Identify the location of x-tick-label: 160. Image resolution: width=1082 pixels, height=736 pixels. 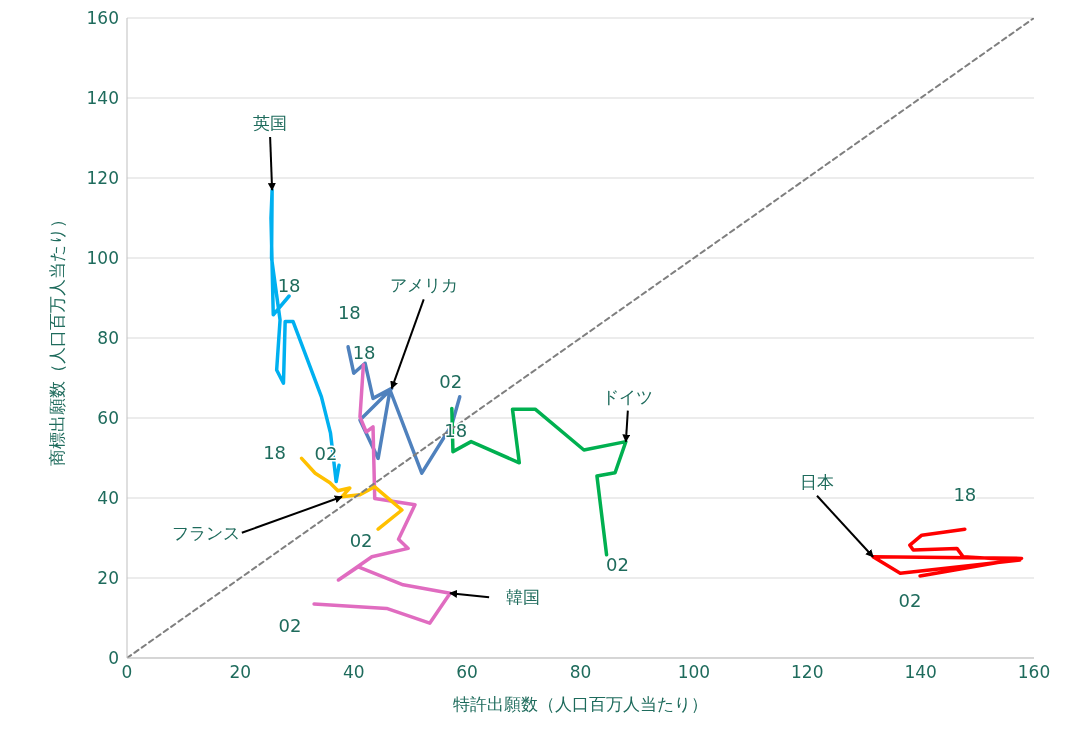
(1034, 672).